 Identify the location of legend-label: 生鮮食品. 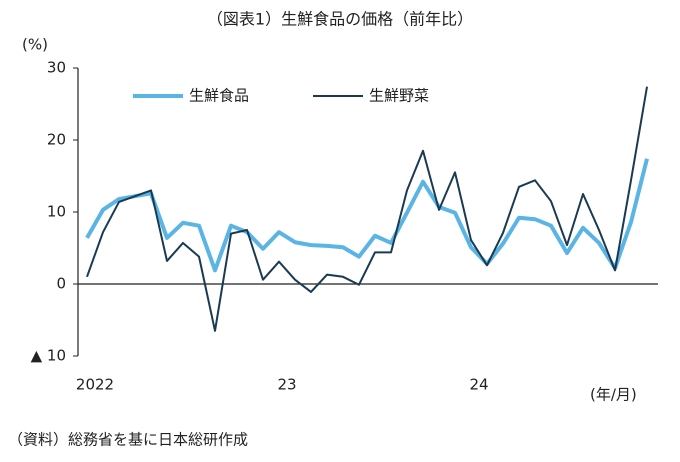
(219, 96).